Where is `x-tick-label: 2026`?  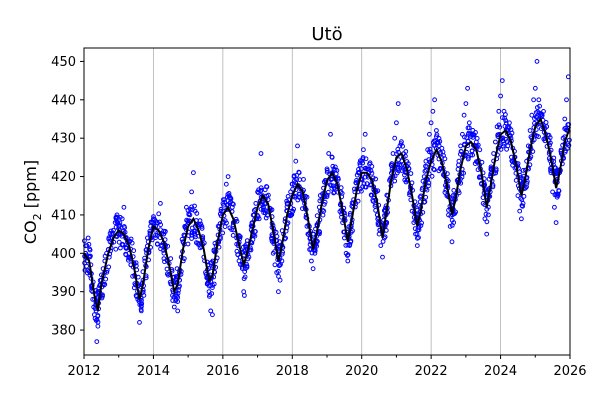
x-tick-label: 2026 is located at coordinates (569, 371).